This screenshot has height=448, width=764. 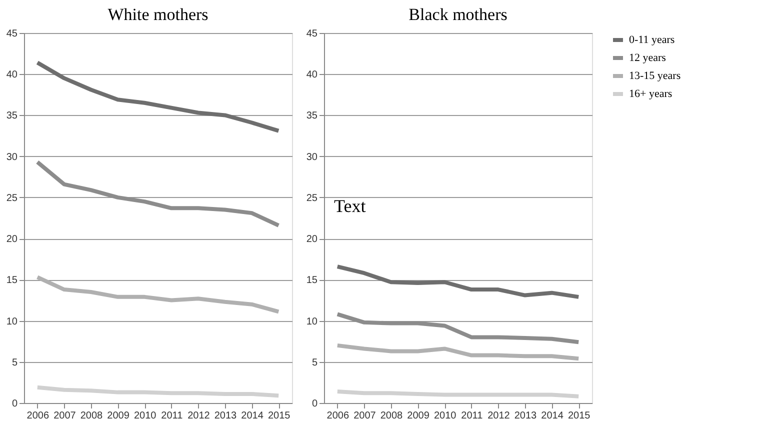 I want to click on legend-label: 13-15 years, so click(x=655, y=76).